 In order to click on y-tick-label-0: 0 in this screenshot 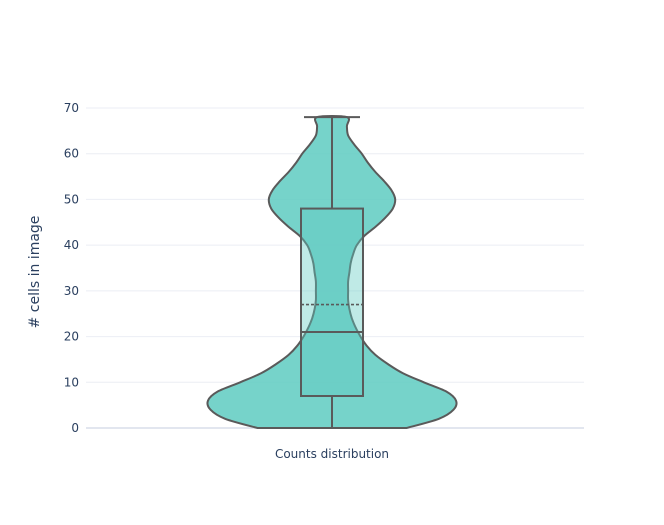, I will do `click(75, 428)`.